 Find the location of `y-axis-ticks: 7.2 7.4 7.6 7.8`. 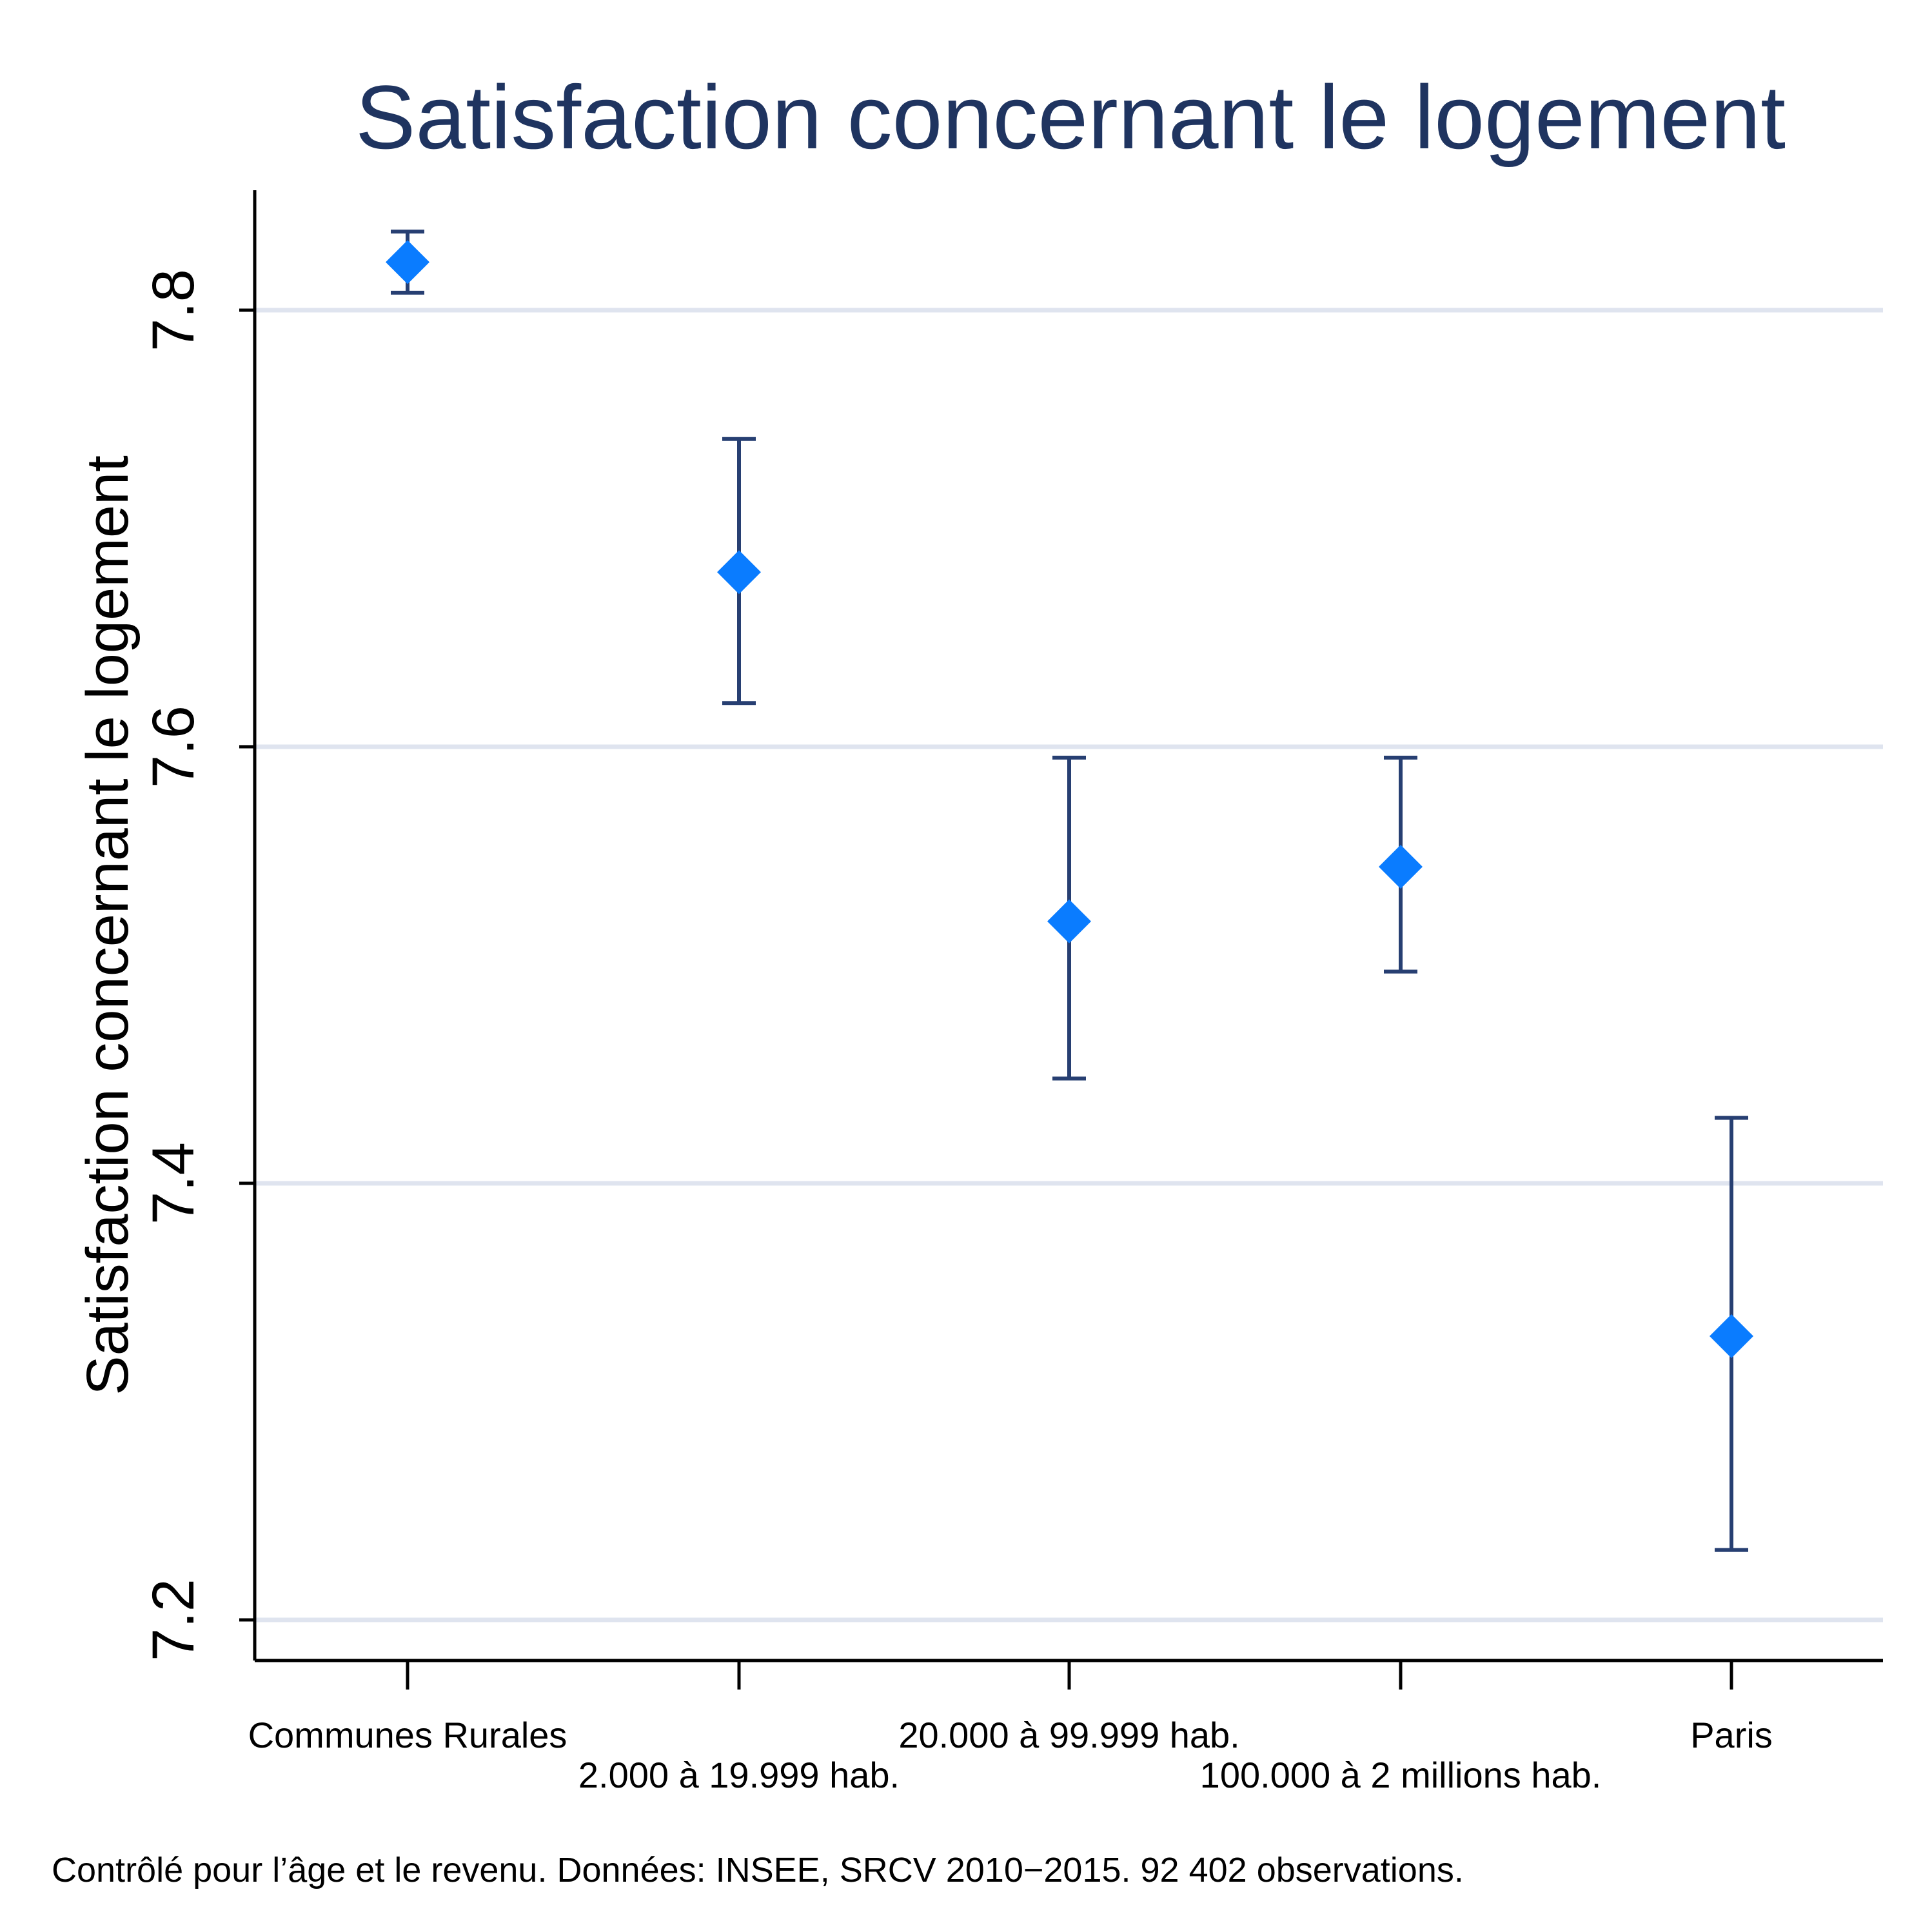

y-axis-ticks: 7.2 7.4 7.6 7.8 is located at coordinates (198, 965).